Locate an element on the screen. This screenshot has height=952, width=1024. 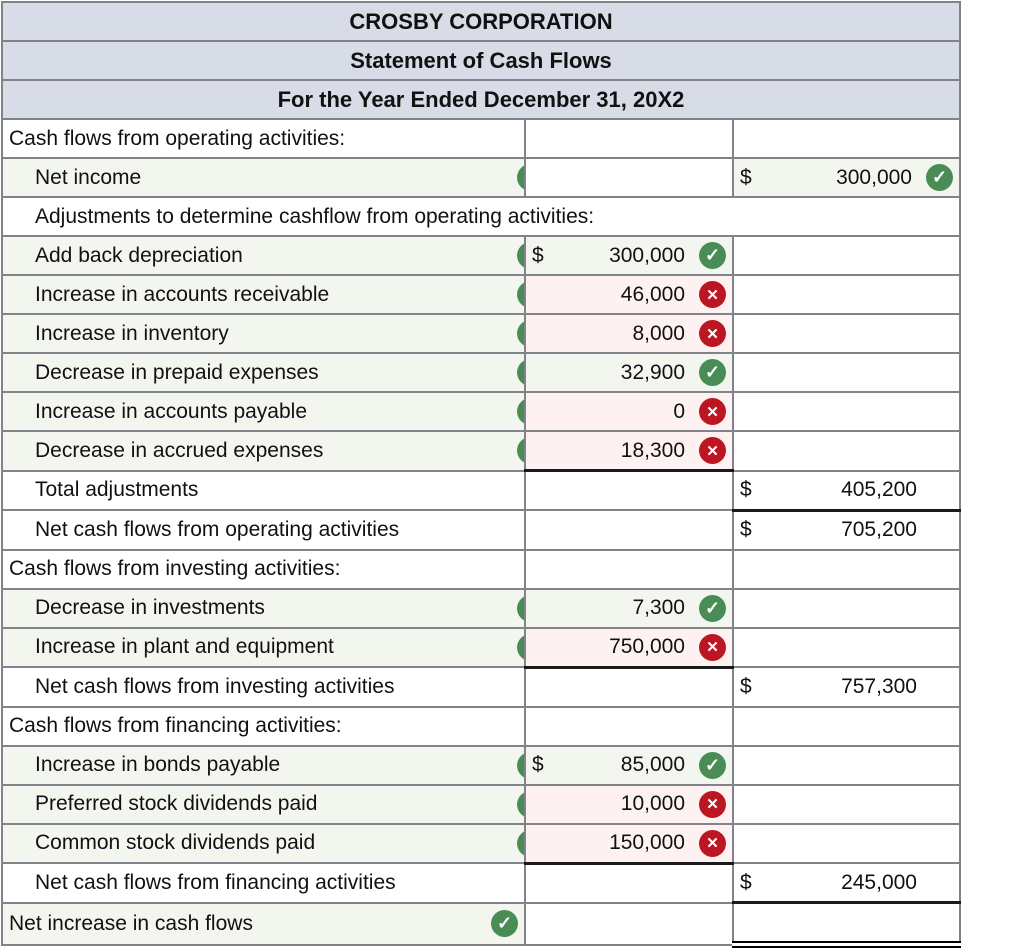
middle-column-amount-cell: 7,300 ✓ is located at coordinates (629, 608).